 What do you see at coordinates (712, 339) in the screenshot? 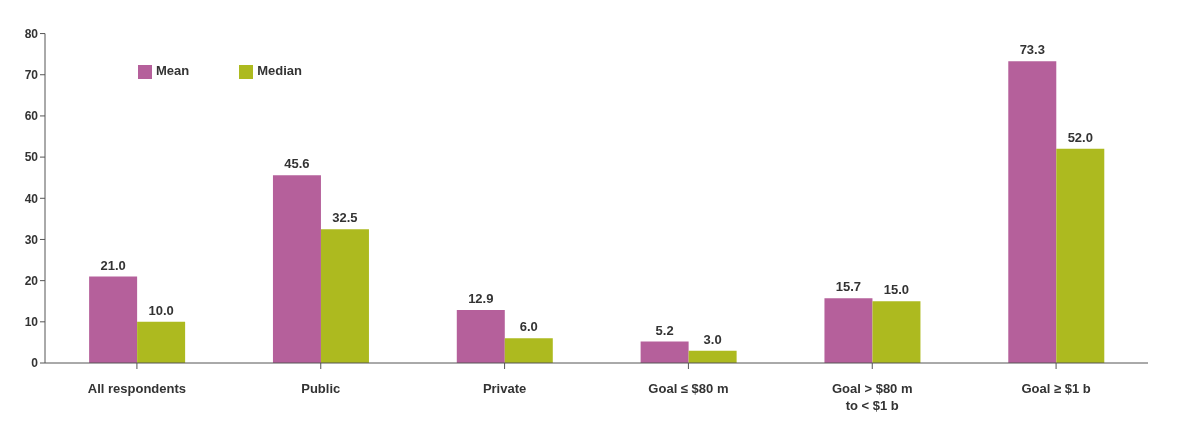
I see `data-label: 3.0` at bounding box center [712, 339].